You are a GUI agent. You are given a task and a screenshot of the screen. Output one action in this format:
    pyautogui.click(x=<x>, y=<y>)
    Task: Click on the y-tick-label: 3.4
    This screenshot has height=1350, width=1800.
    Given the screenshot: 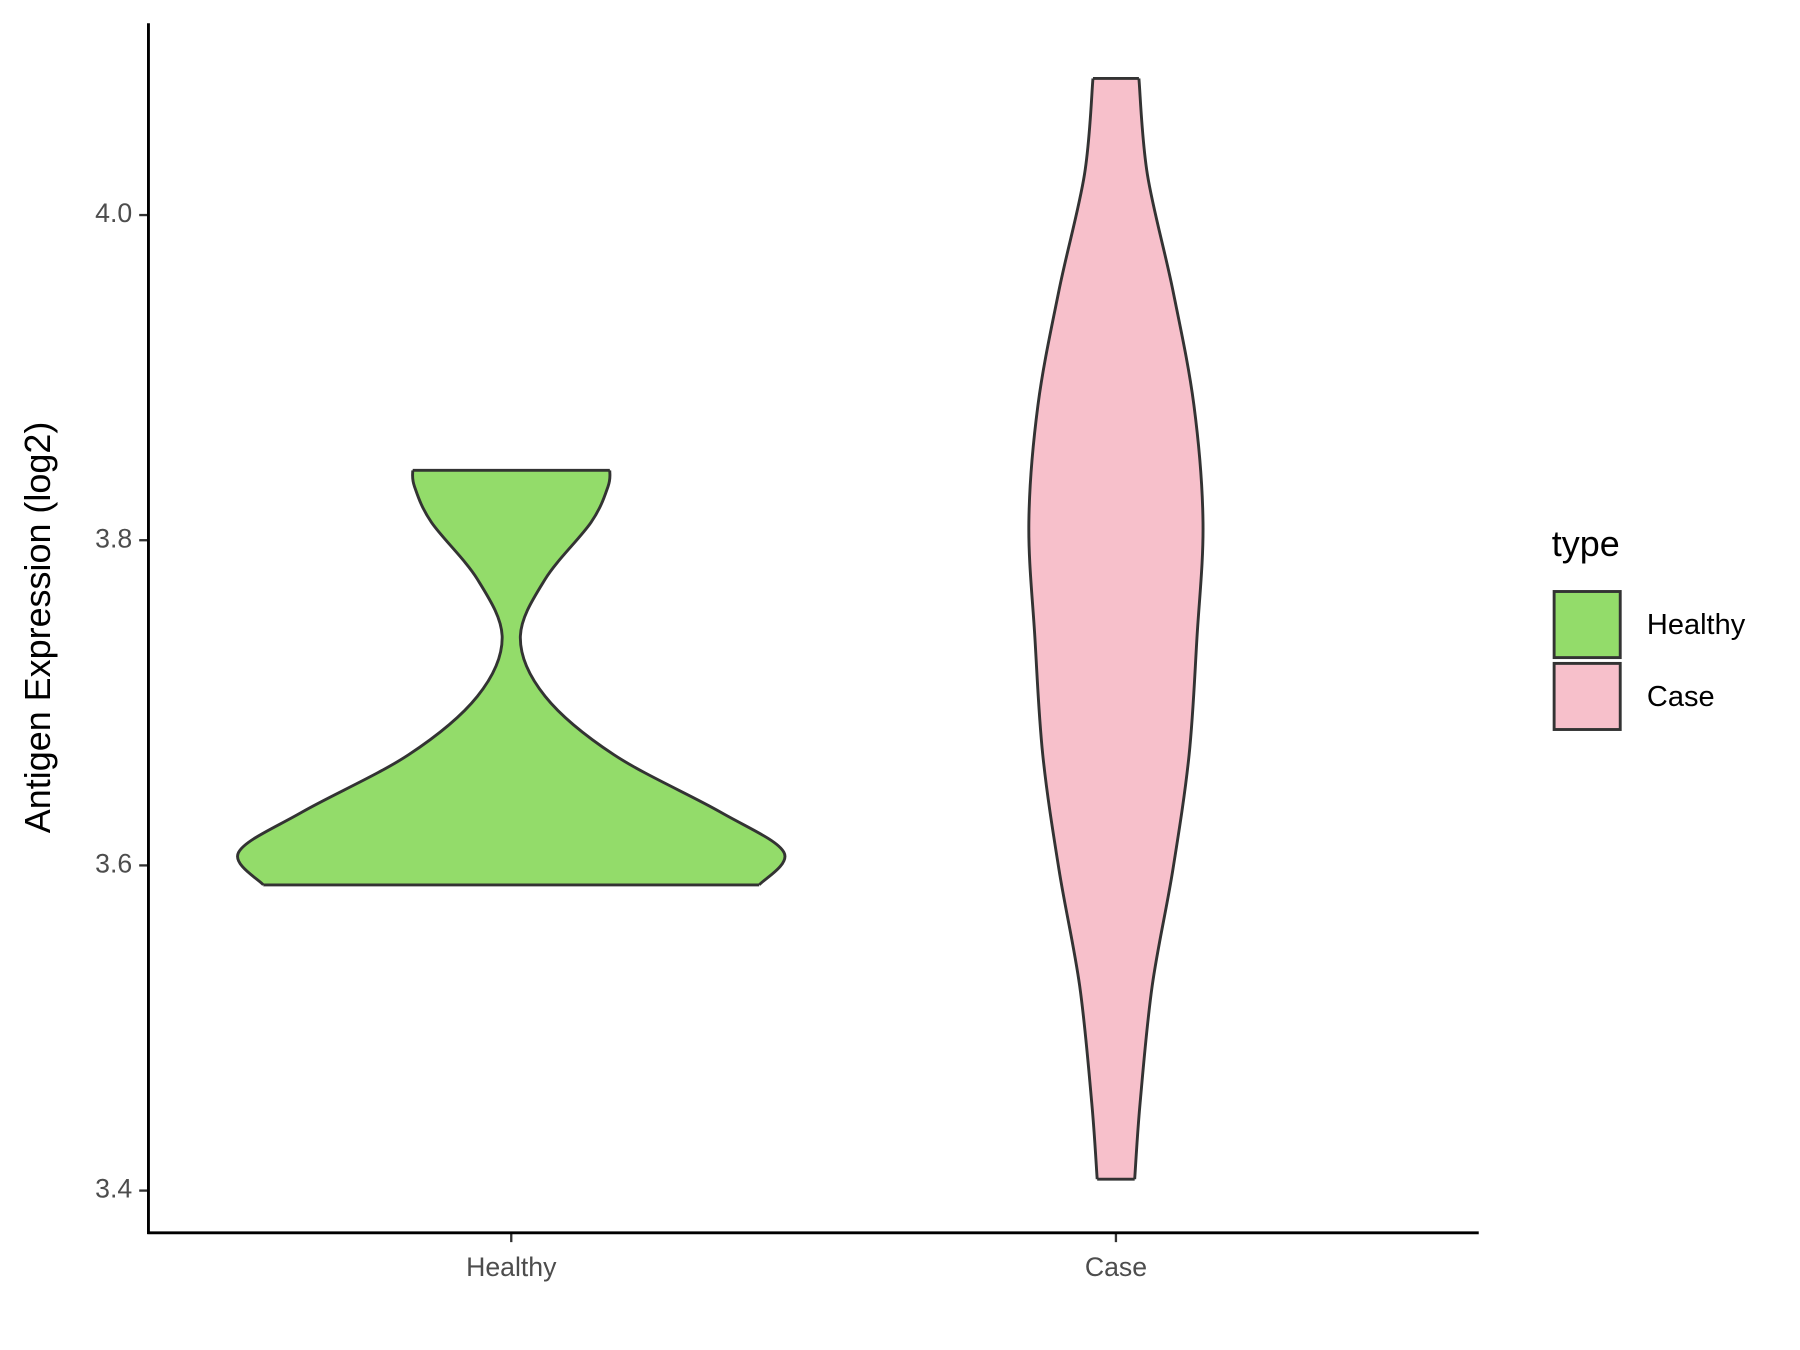 What is the action you would take?
    pyautogui.click(x=113, y=1189)
    